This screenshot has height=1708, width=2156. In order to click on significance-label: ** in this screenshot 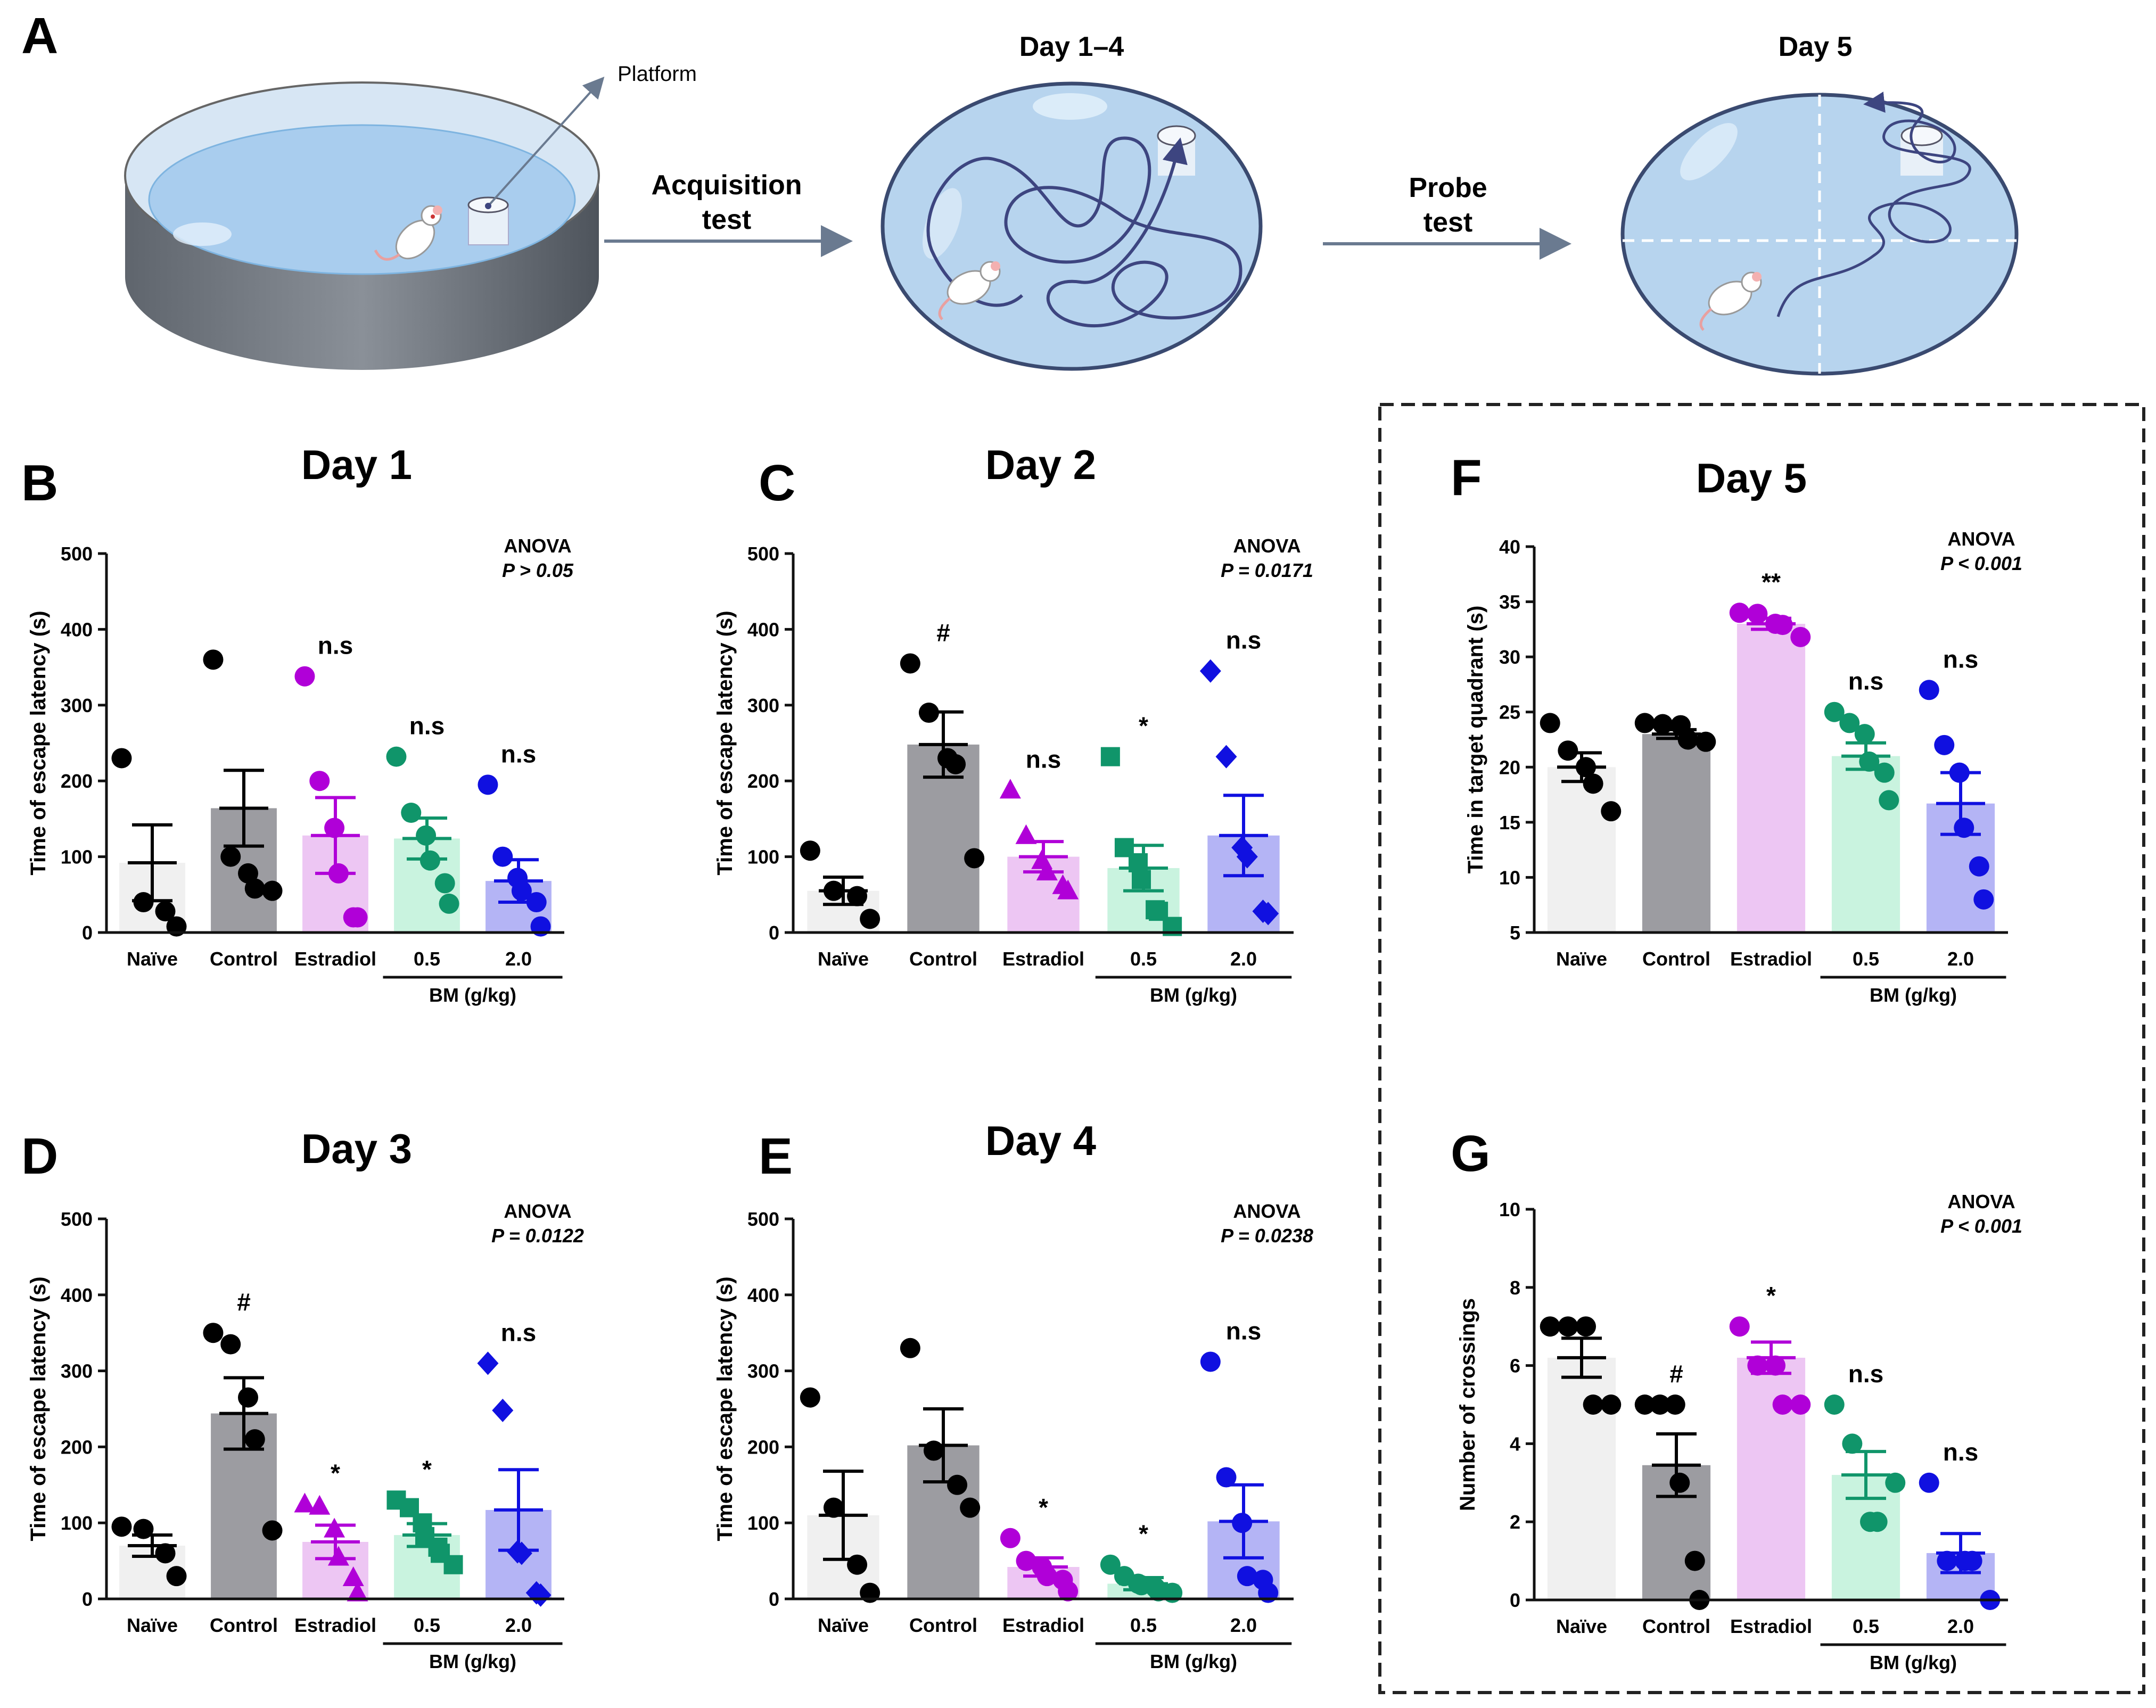, I will do `click(1771, 582)`.